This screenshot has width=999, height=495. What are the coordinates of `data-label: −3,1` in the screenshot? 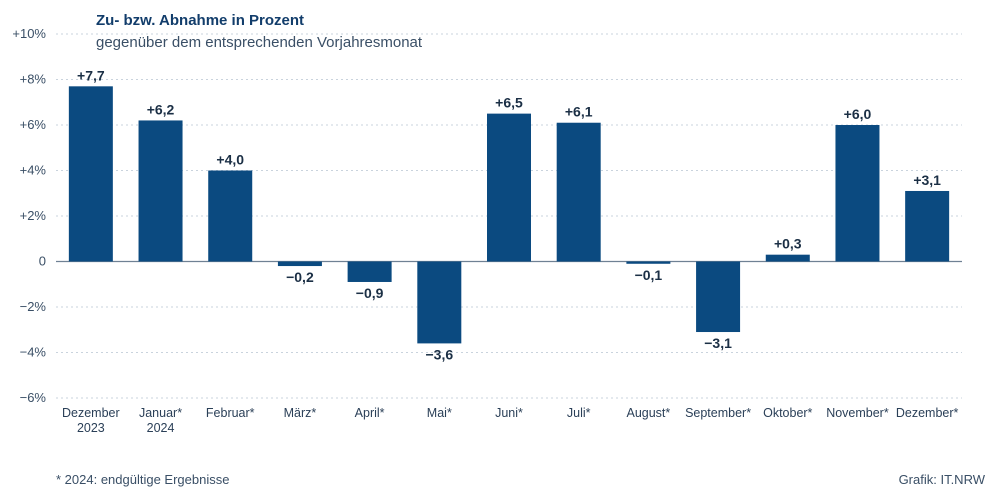 It's located at (718, 343).